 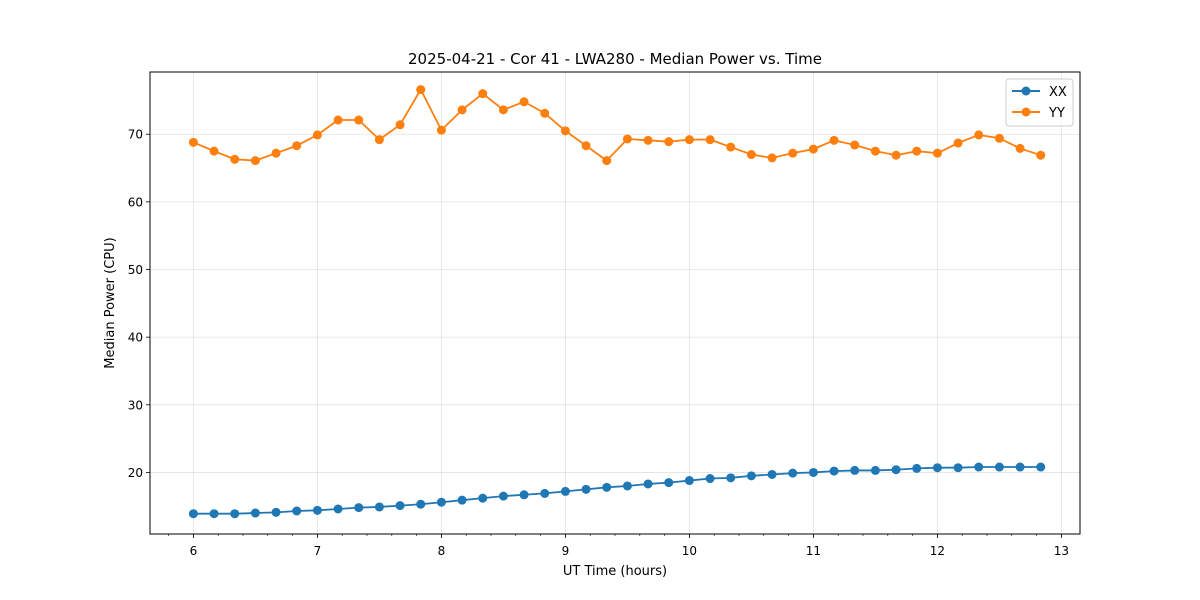 What do you see at coordinates (1061, 551) in the screenshot?
I see `x-tick-label: 13` at bounding box center [1061, 551].